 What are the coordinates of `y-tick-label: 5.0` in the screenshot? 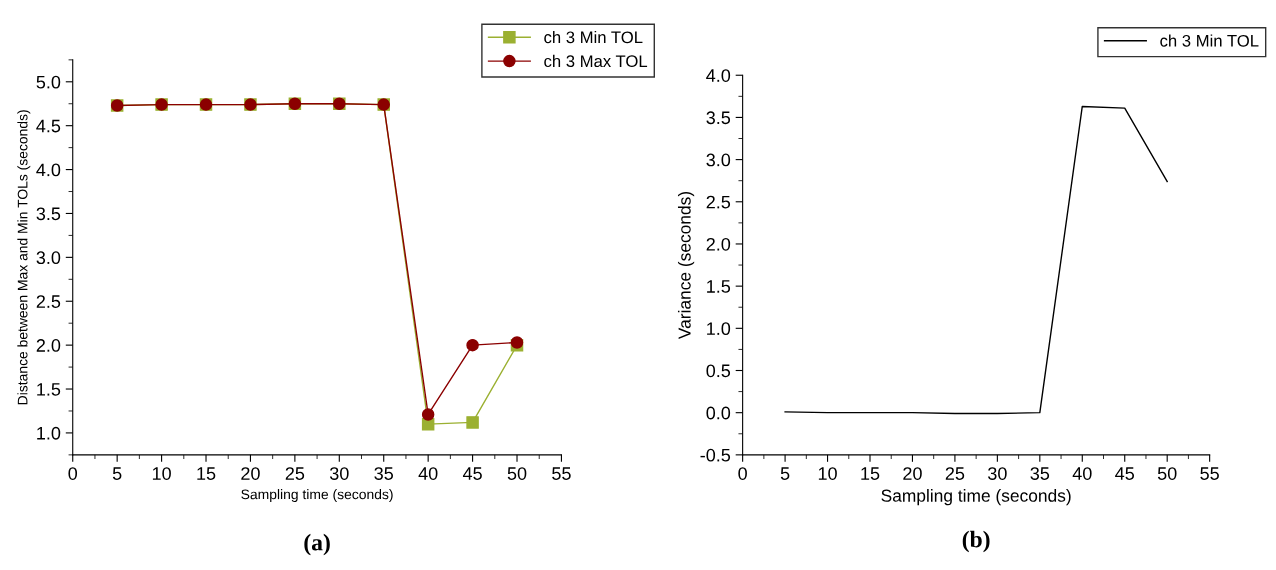 It's located at (48, 82).